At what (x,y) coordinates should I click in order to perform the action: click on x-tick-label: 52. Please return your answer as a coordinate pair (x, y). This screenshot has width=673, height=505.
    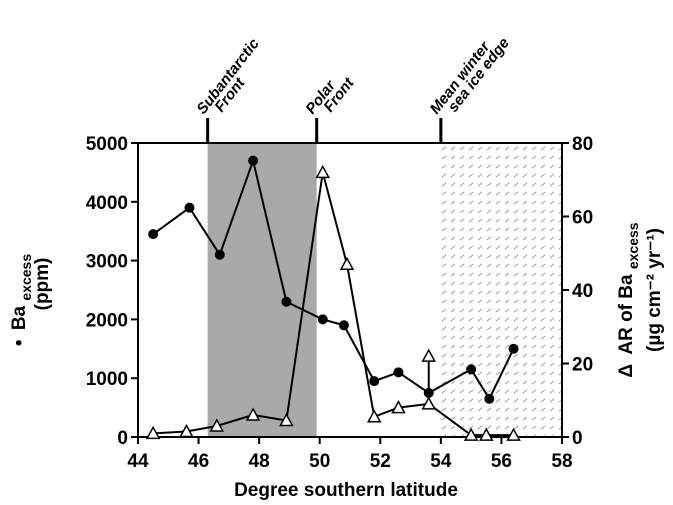
    Looking at the image, I should click on (380, 461).